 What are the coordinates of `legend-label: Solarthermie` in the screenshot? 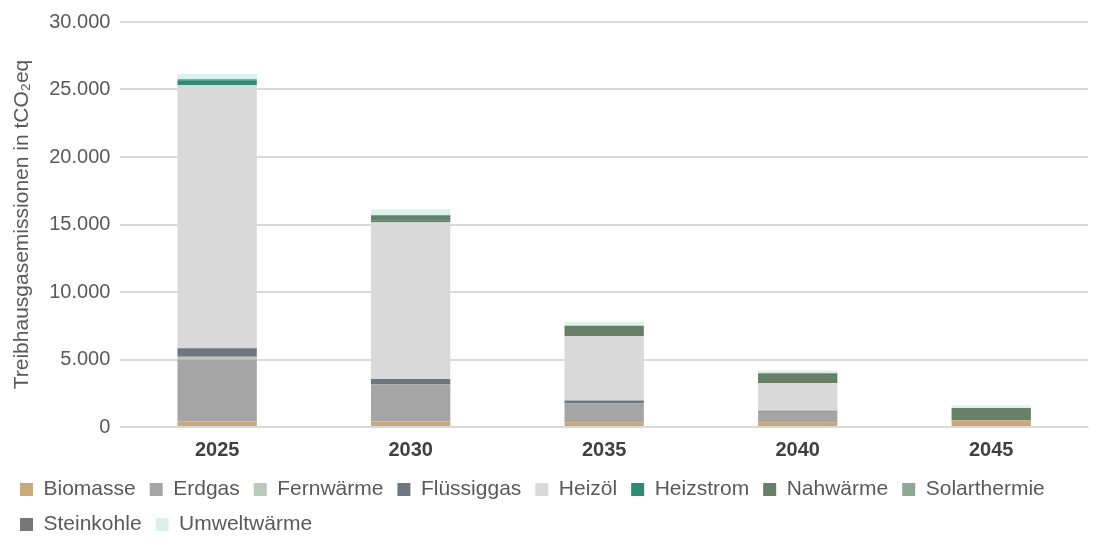 It's located at (985, 488).